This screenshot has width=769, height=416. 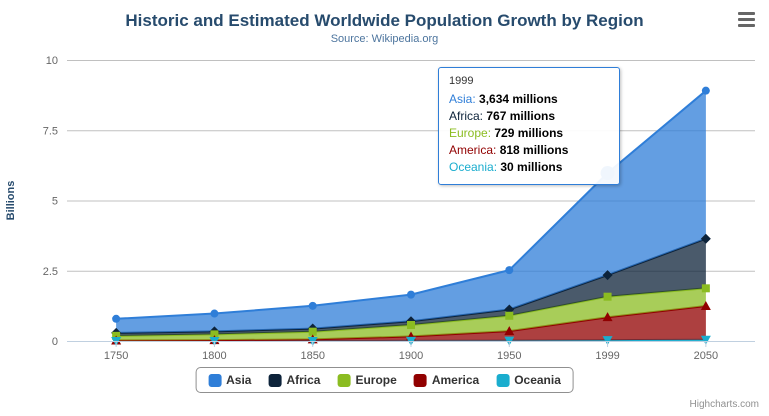 I want to click on tooltip-series-name: Africa:, so click(x=468, y=116).